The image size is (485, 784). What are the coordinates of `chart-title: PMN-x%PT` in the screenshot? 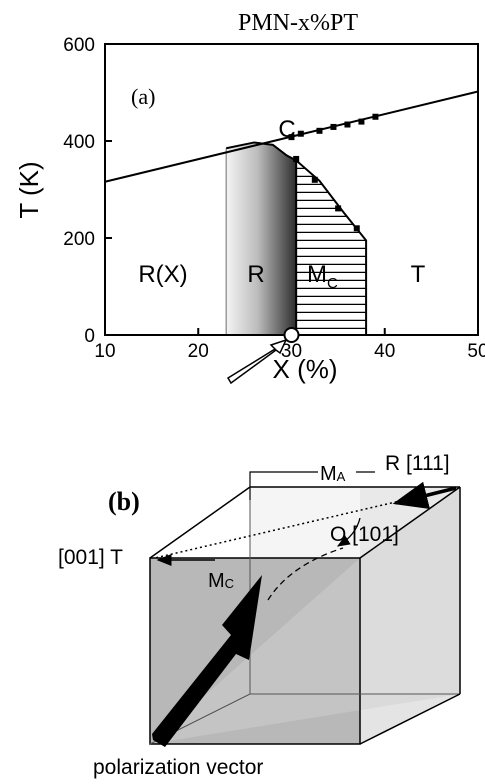 It's located at (298, 23).